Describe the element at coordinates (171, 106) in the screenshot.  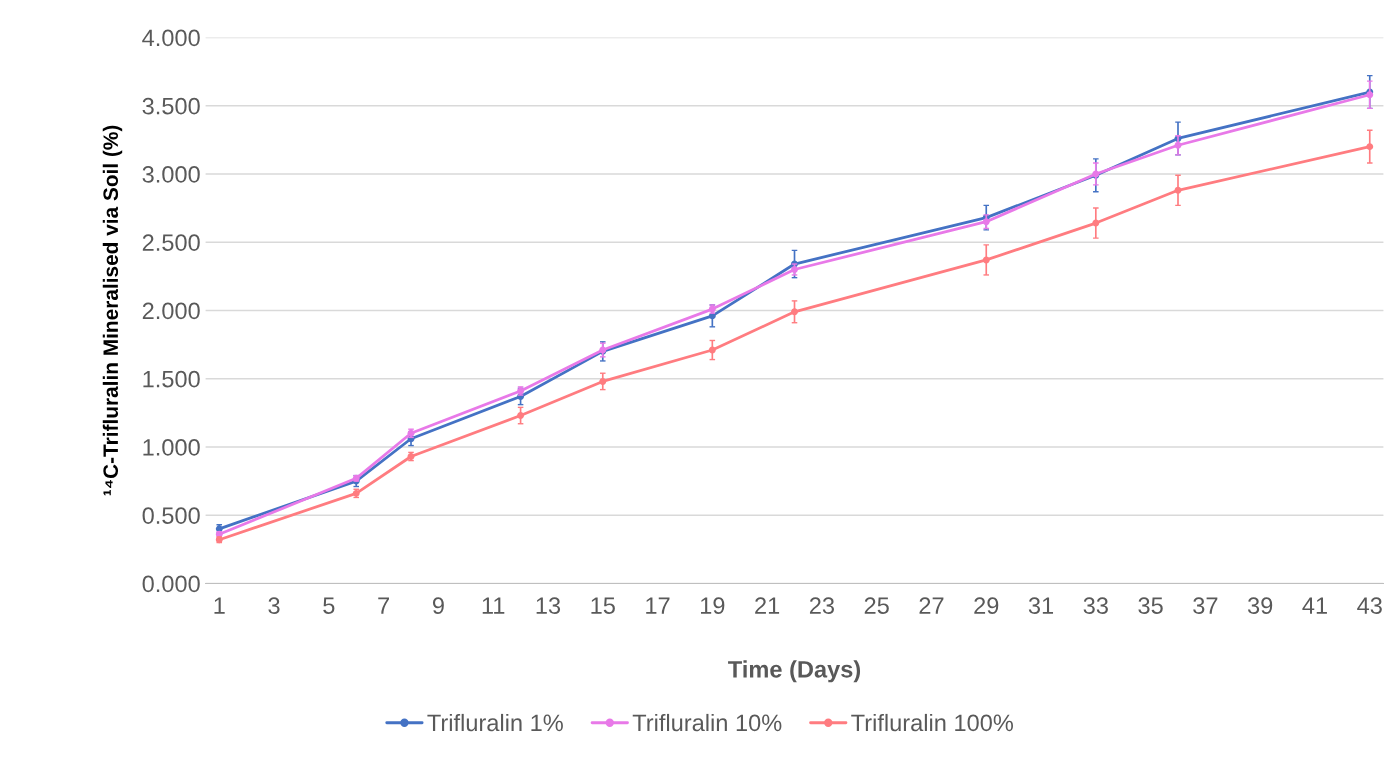
I see `y-tick-label: 3.500` at that location.